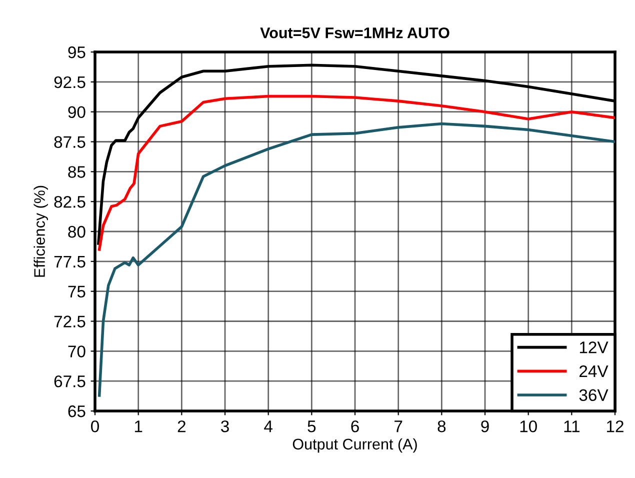  I want to click on x-tick-label: 11, so click(572, 426).